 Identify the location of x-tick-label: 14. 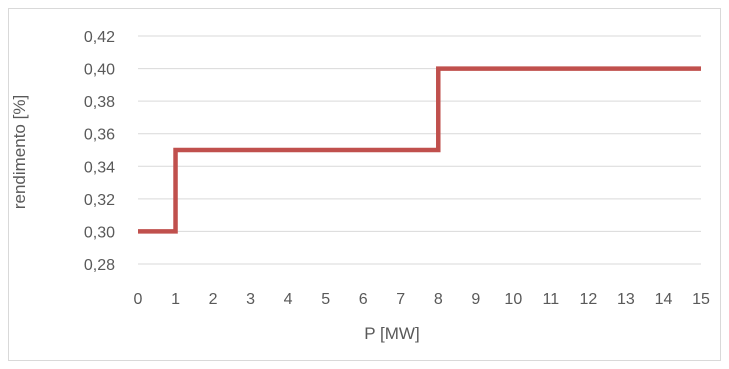
(664, 299).